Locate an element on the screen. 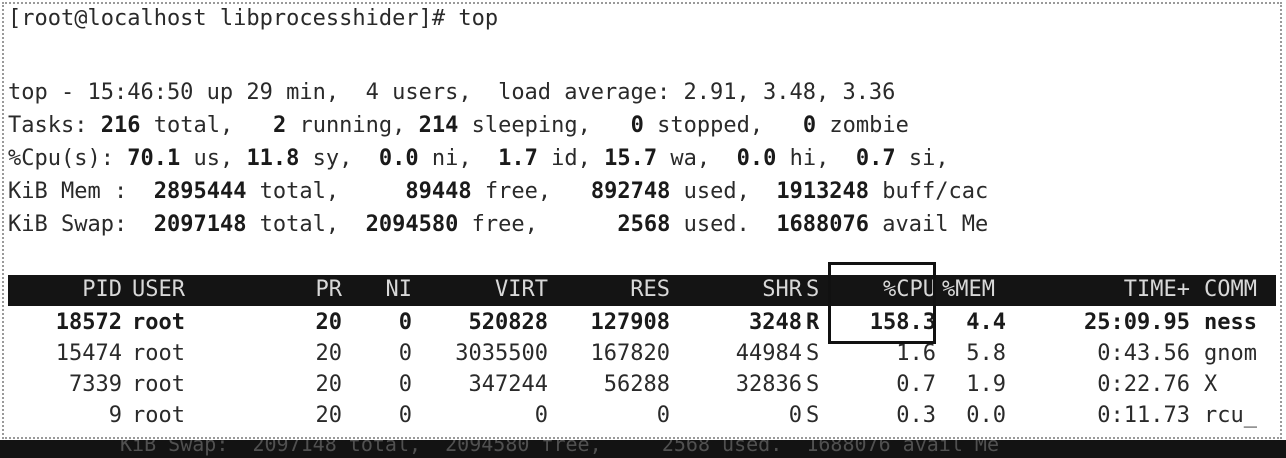 The width and height of the screenshot is (1286, 458). virt-cell: 3035500 is located at coordinates (501, 353).